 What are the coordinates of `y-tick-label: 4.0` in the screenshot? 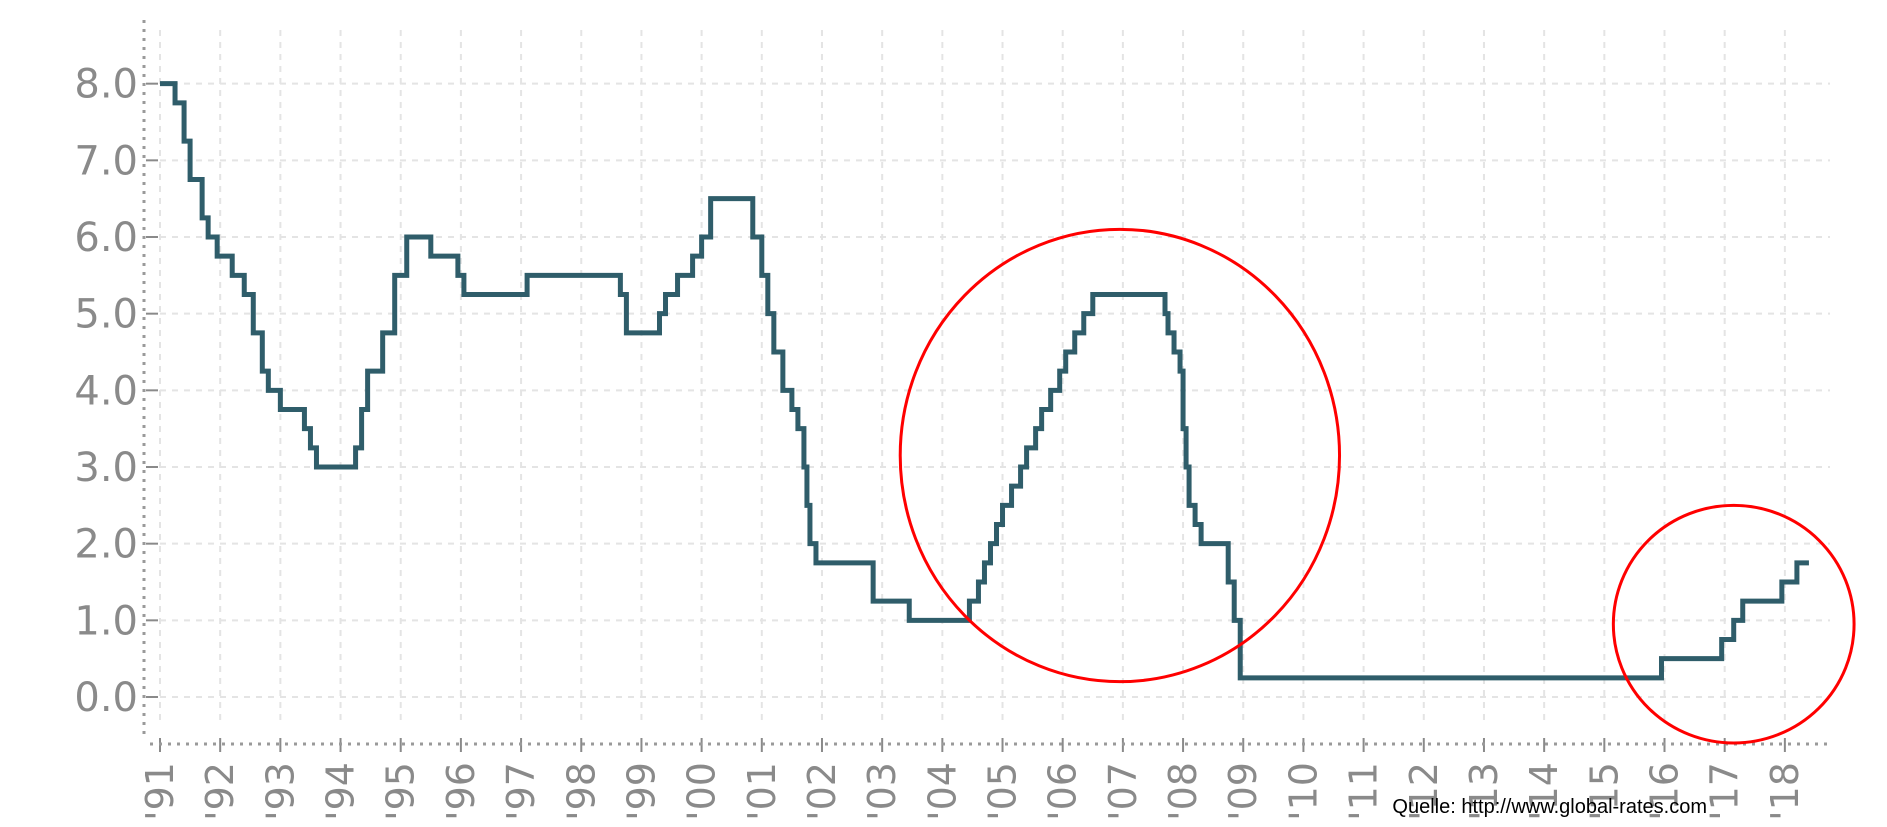 It's located at (106, 391).